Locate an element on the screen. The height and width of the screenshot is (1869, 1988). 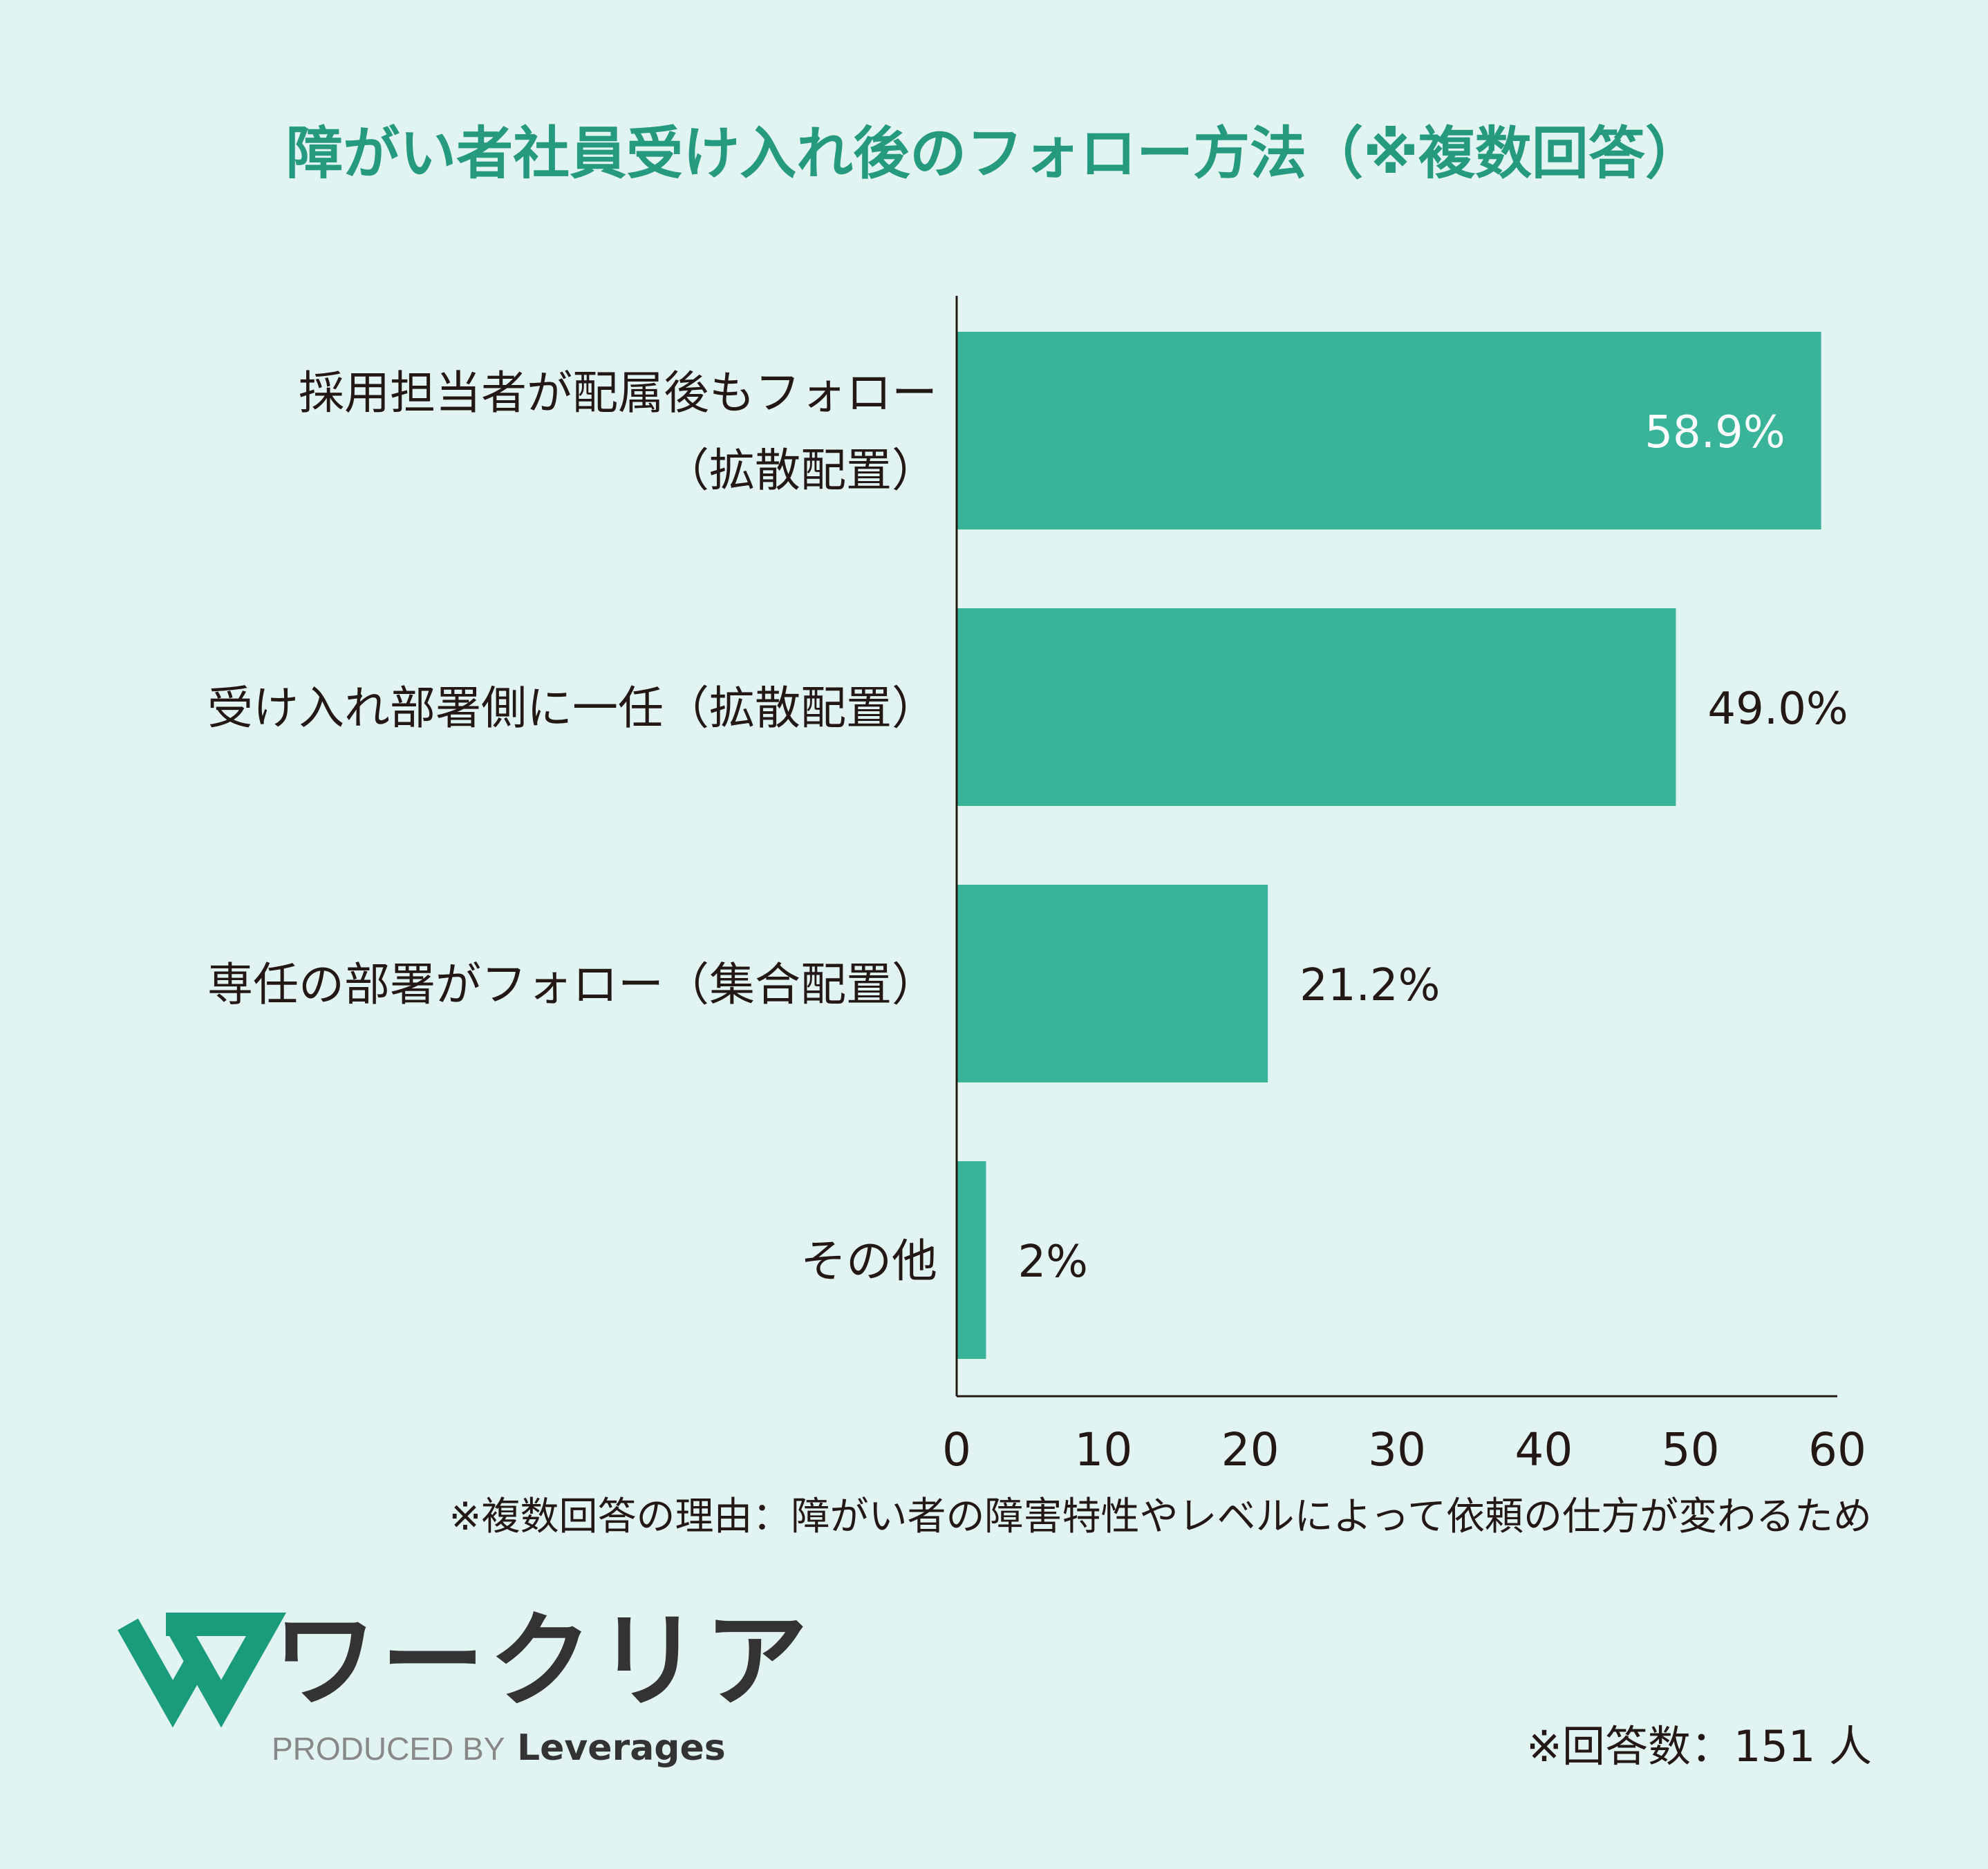
category-label-2-0: 専任の部署がフォロー（集合配置） is located at coordinates (572, 985).